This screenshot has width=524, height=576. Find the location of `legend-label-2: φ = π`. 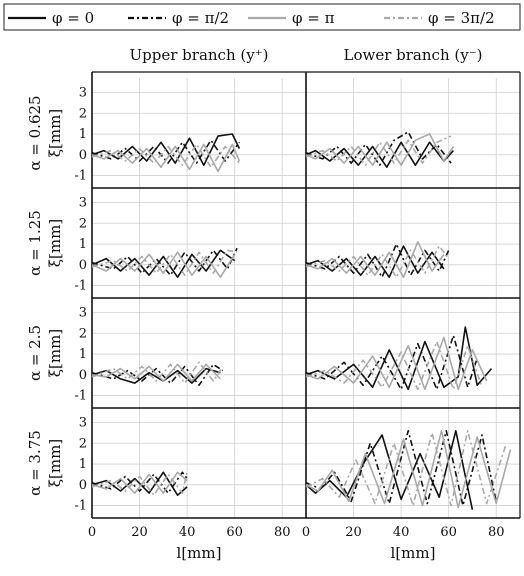

legend-label-2: φ = π is located at coordinates (313, 18).